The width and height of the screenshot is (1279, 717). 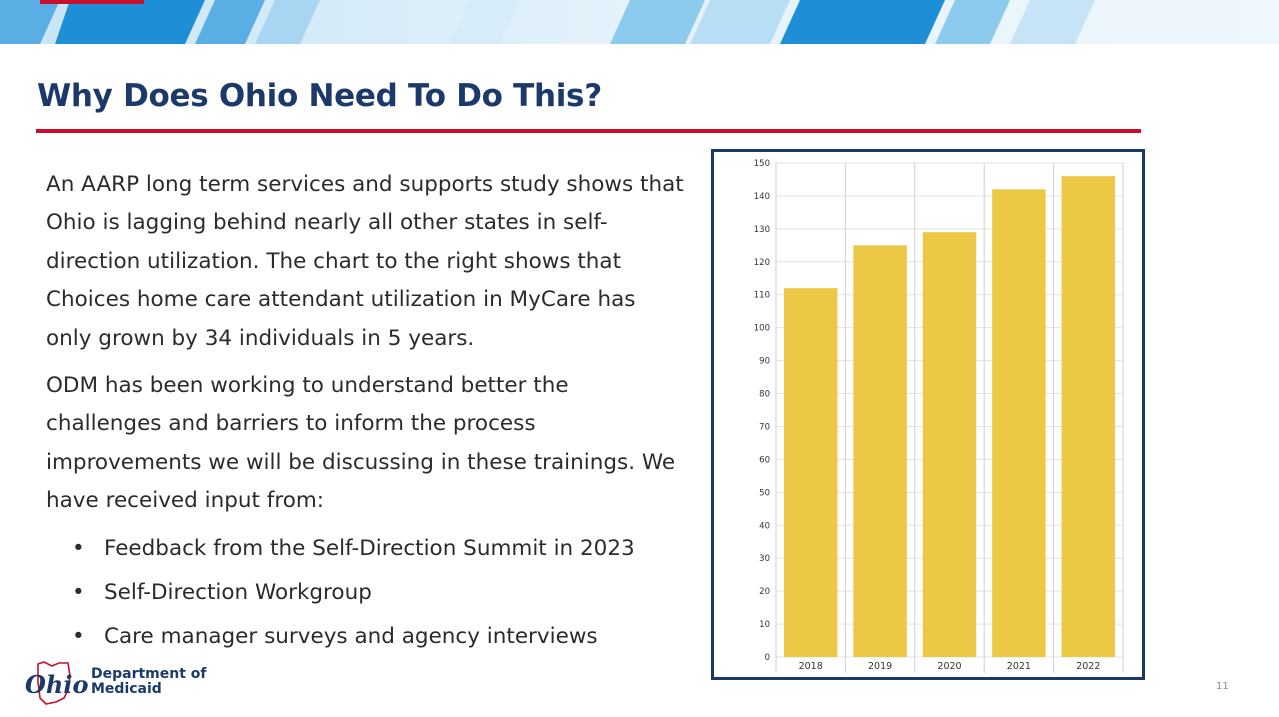 What do you see at coordinates (588, 131) in the screenshot?
I see `title-divider` at bounding box center [588, 131].